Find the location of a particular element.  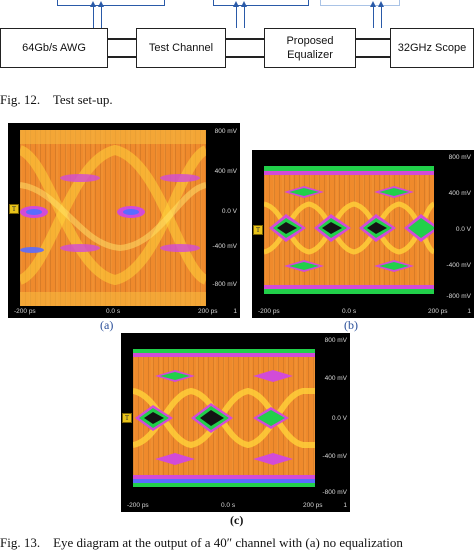

eye-trace-a is located at coordinates (113, 218).